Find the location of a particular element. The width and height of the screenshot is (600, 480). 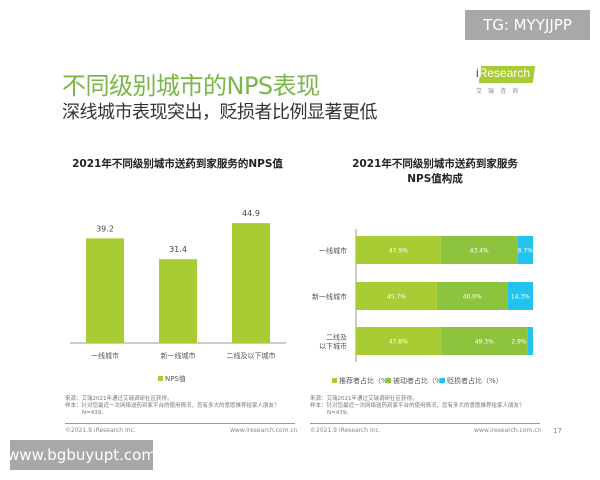

segment-label: 40.0% is located at coordinates (472, 297).